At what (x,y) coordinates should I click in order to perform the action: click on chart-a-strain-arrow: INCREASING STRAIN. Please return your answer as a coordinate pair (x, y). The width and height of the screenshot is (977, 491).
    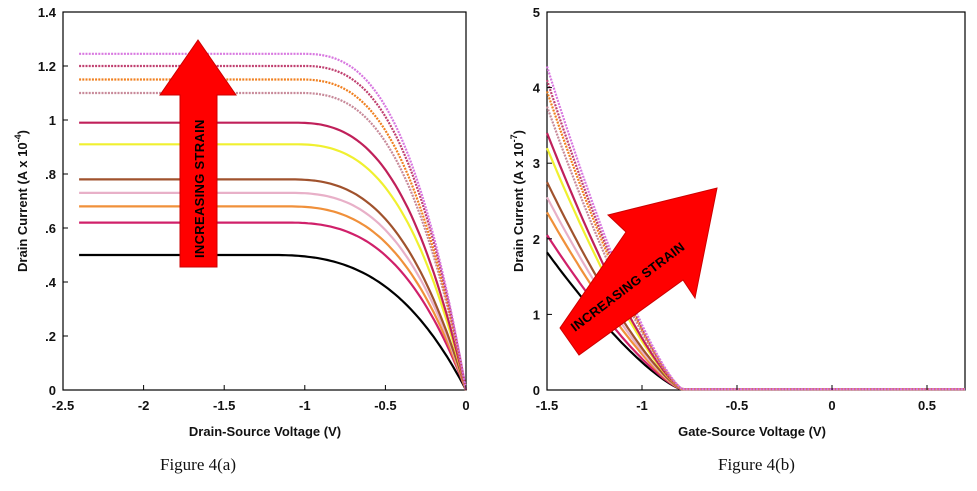
    Looking at the image, I should click on (198, 153).